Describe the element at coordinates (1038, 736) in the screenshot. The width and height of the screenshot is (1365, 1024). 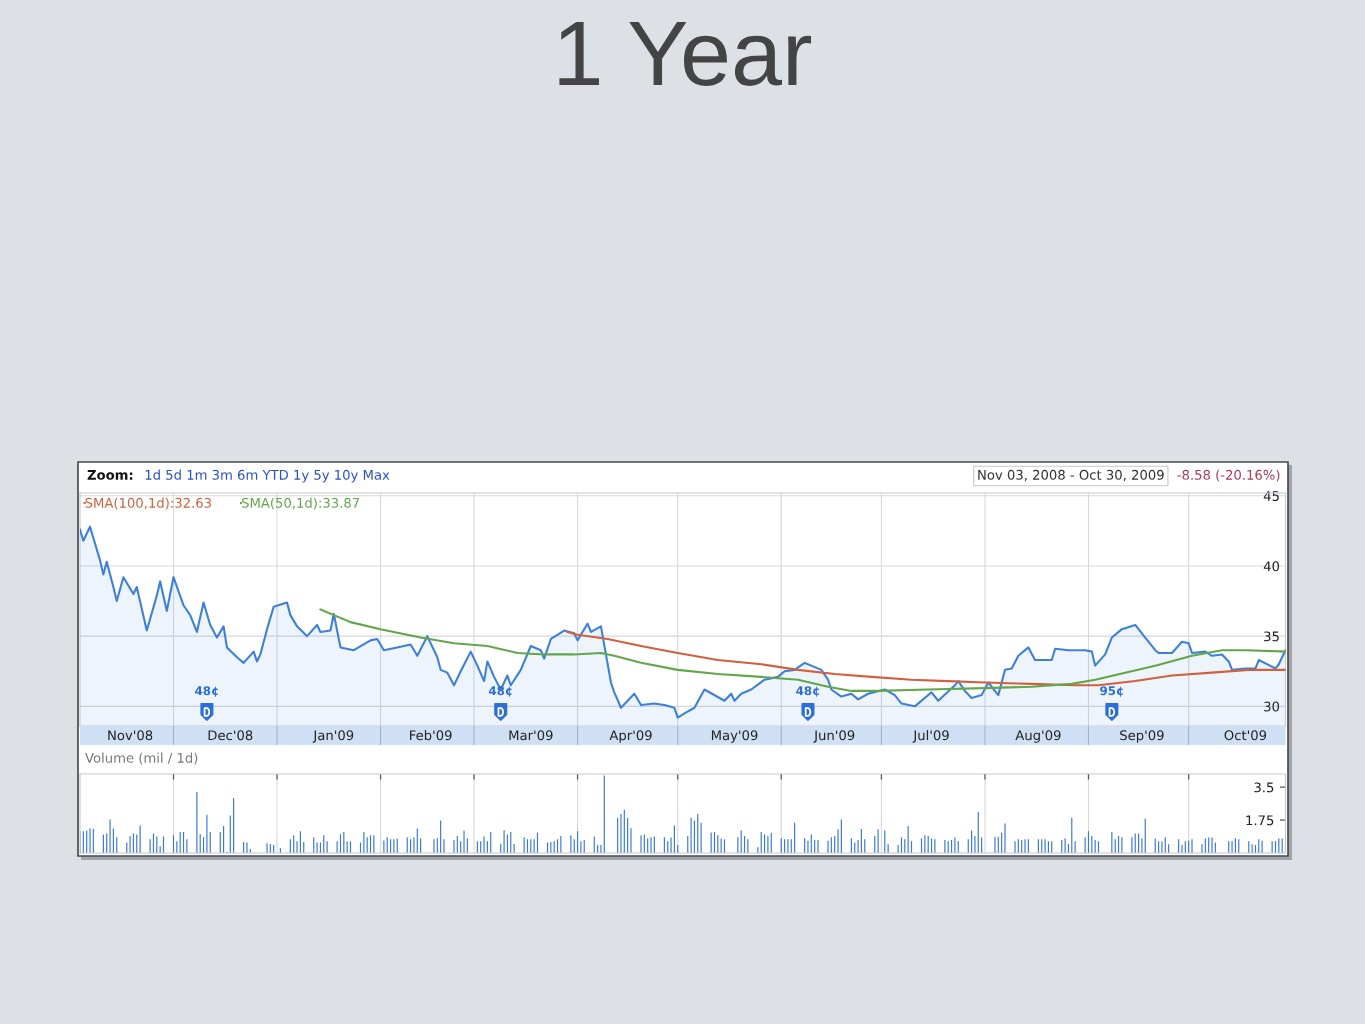
I see `x-tick-label: Aug'09` at that location.